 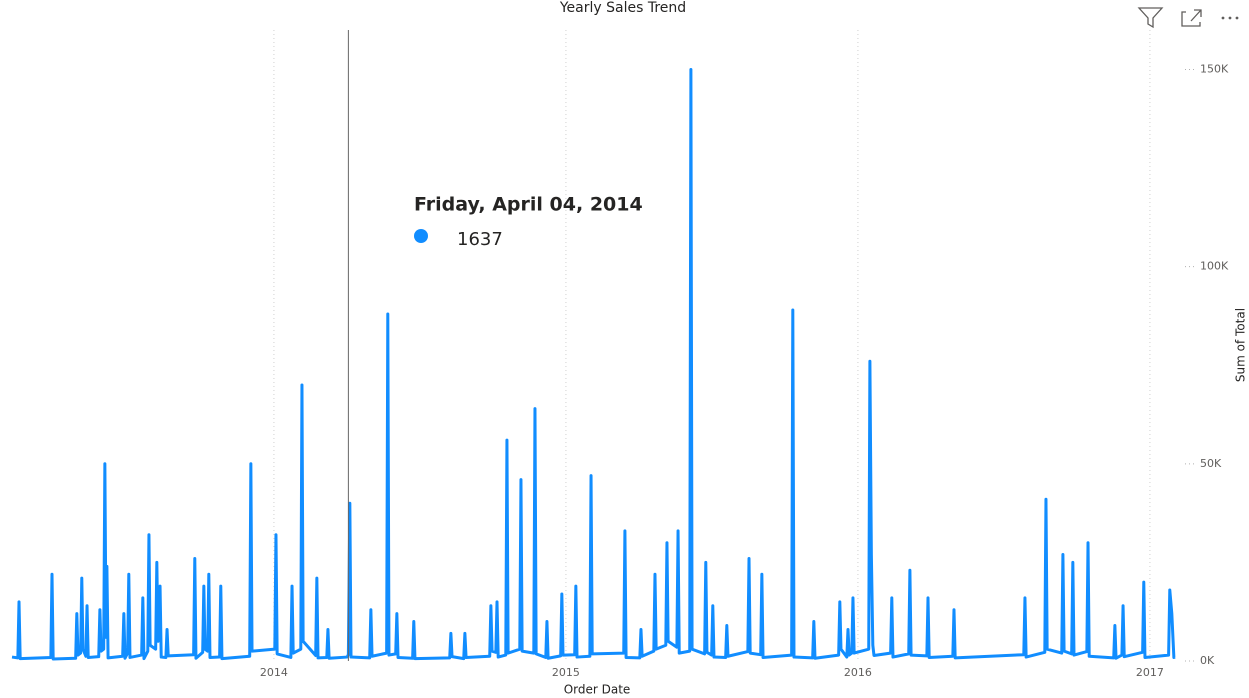 What do you see at coordinates (1150, 672) in the screenshot?
I see `x-tick-label: 2017` at bounding box center [1150, 672].